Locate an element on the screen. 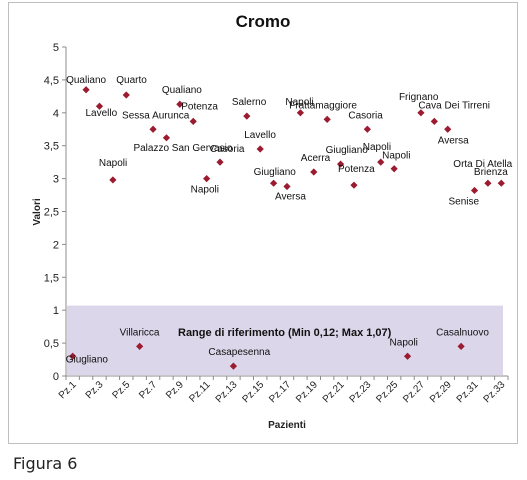  data-point-label: Quarto is located at coordinates (131, 80).